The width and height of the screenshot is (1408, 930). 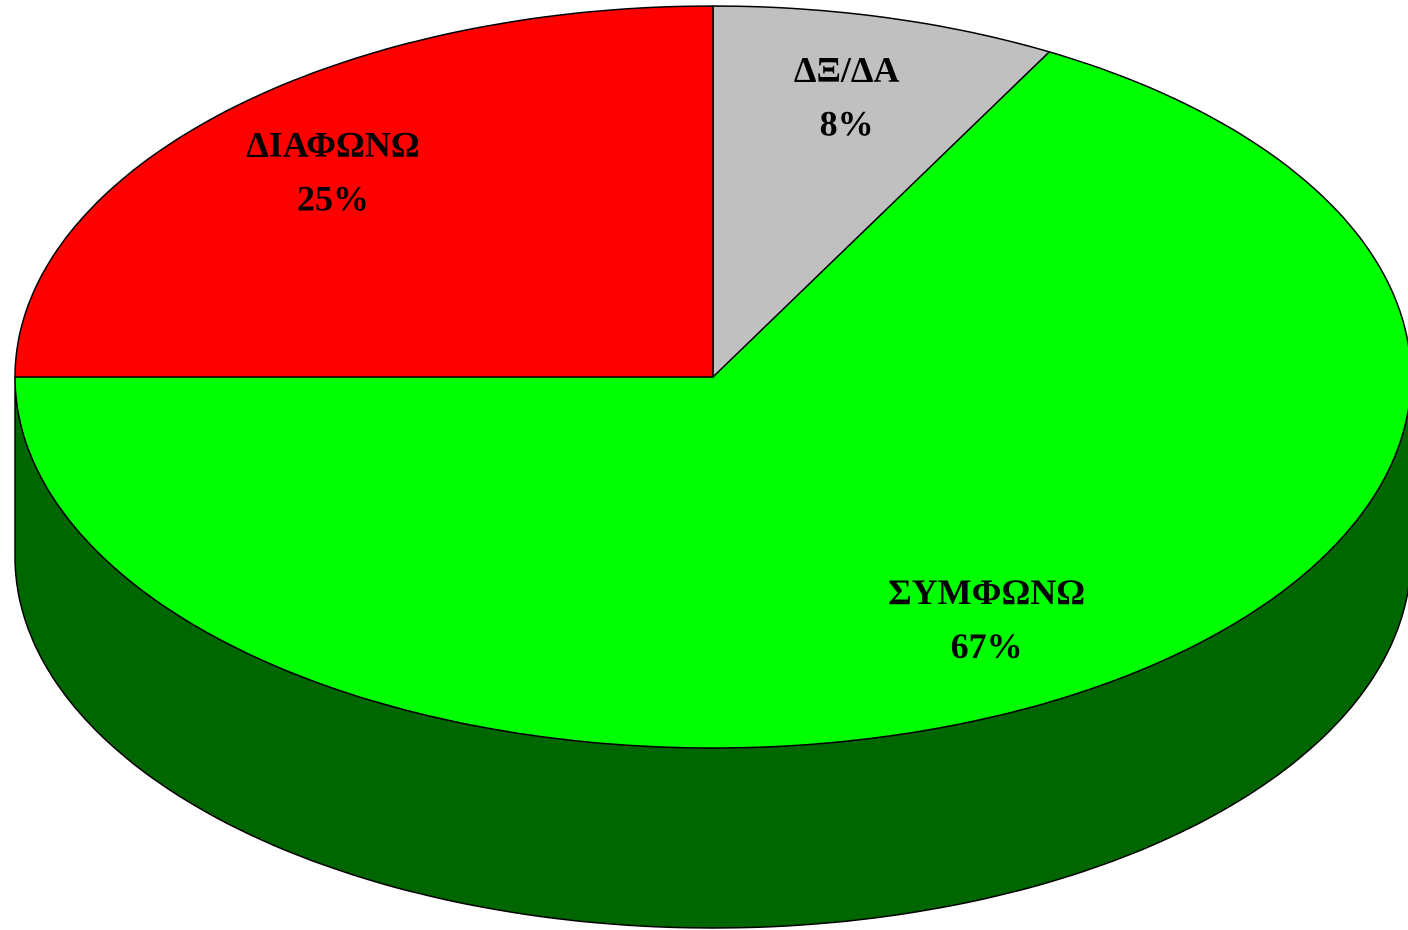 I want to click on value-label: 25%, so click(x=333, y=198).